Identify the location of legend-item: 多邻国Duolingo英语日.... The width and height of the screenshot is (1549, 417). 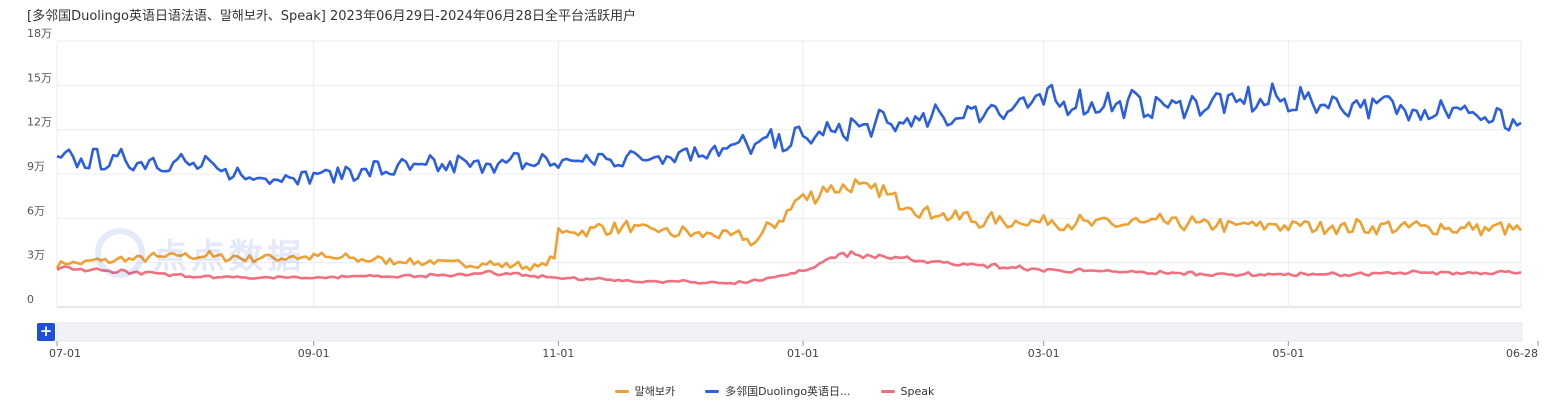
(778, 391).